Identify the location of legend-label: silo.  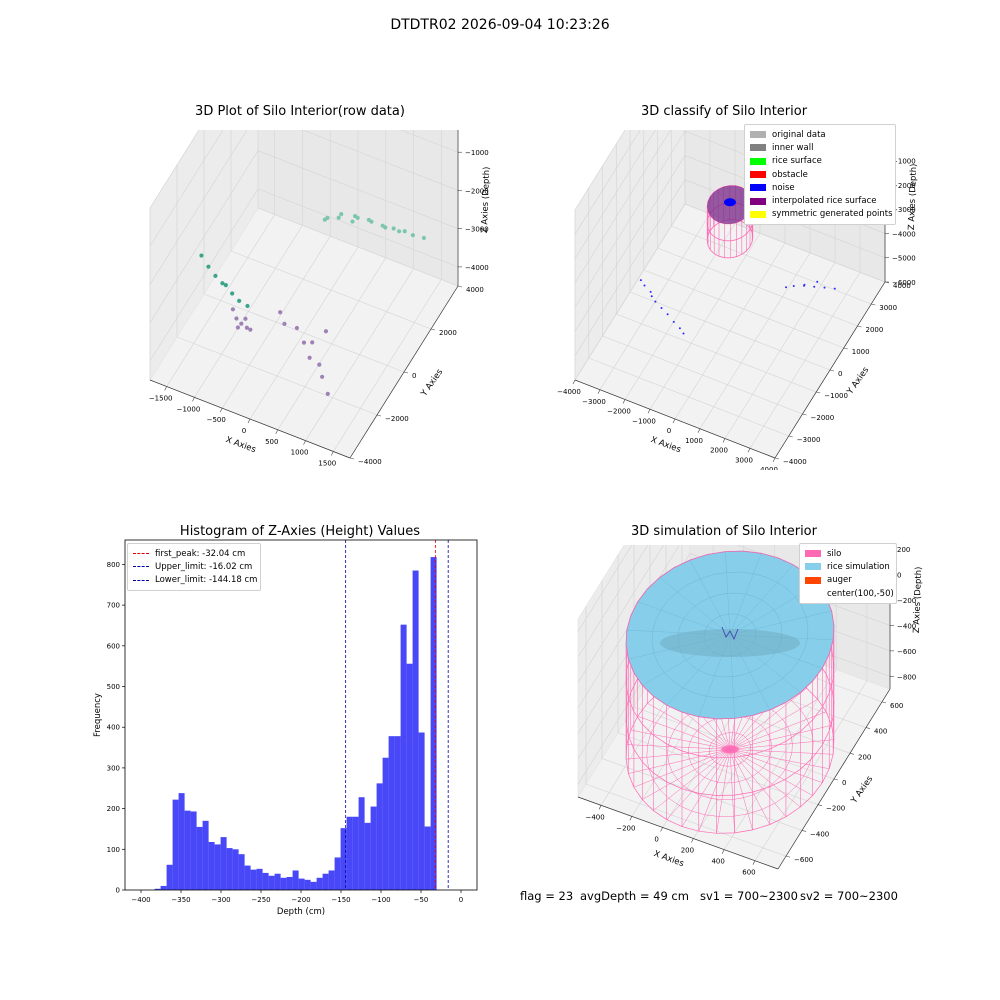
(834, 553).